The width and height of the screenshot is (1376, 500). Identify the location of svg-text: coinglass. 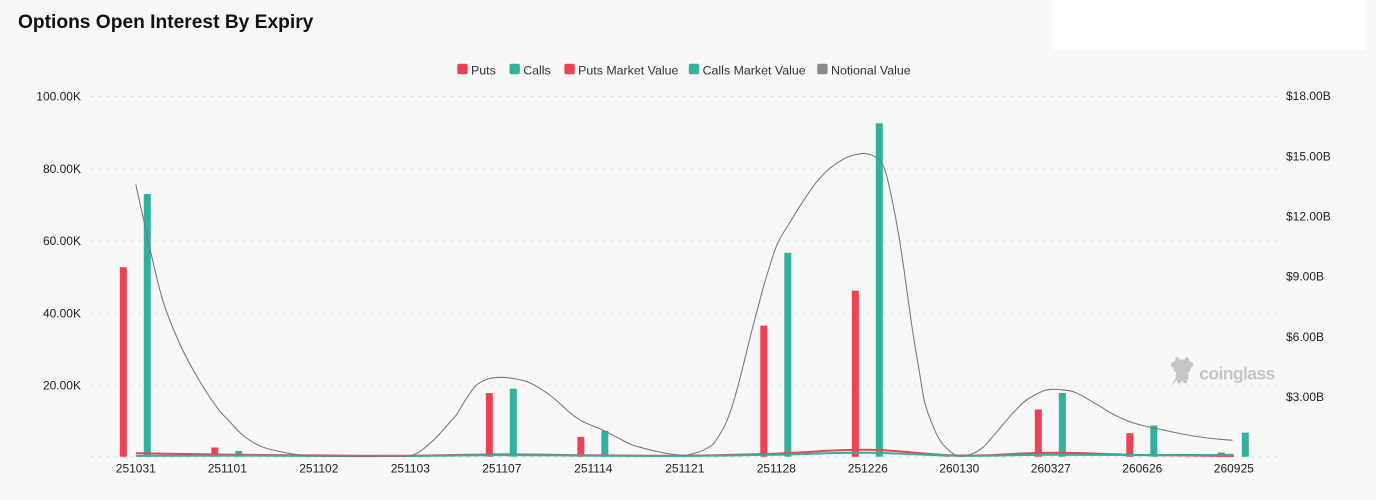
(1237, 374).